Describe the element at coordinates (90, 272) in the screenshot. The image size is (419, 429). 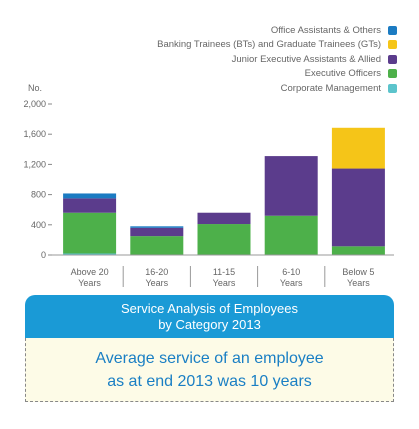
I see `x-tick-label: Above 20` at that location.